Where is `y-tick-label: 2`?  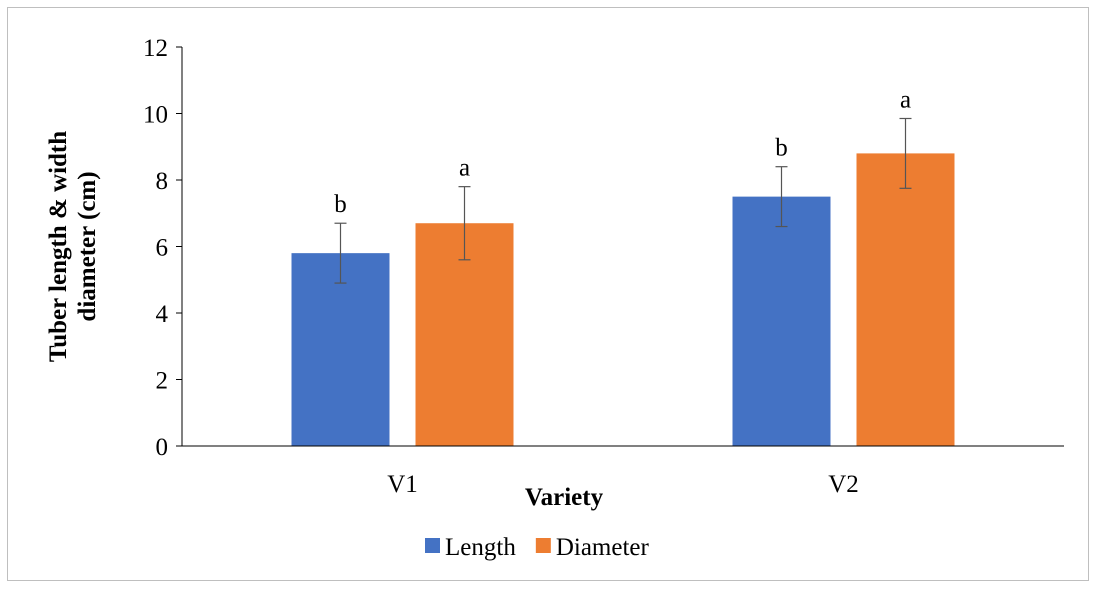 y-tick-label: 2 is located at coordinates (162, 381).